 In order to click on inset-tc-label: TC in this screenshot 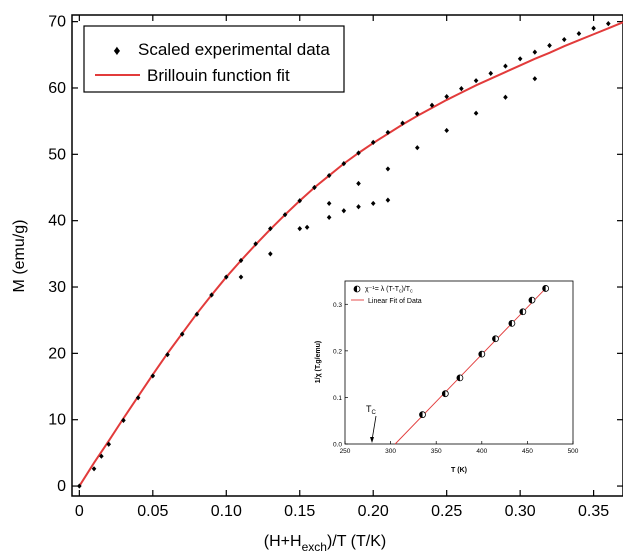, I will do `click(371, 410)`.